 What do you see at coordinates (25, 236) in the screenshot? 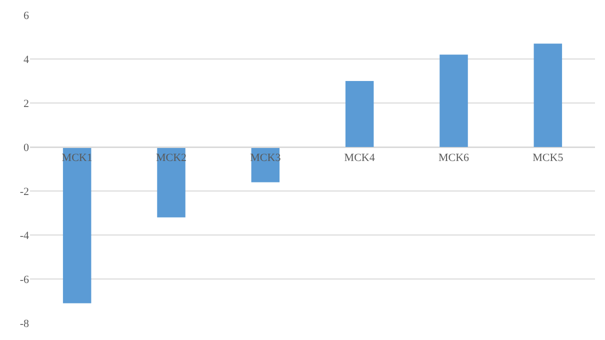
I see `y-tick-label: -4` at bounding box center [25, 236].